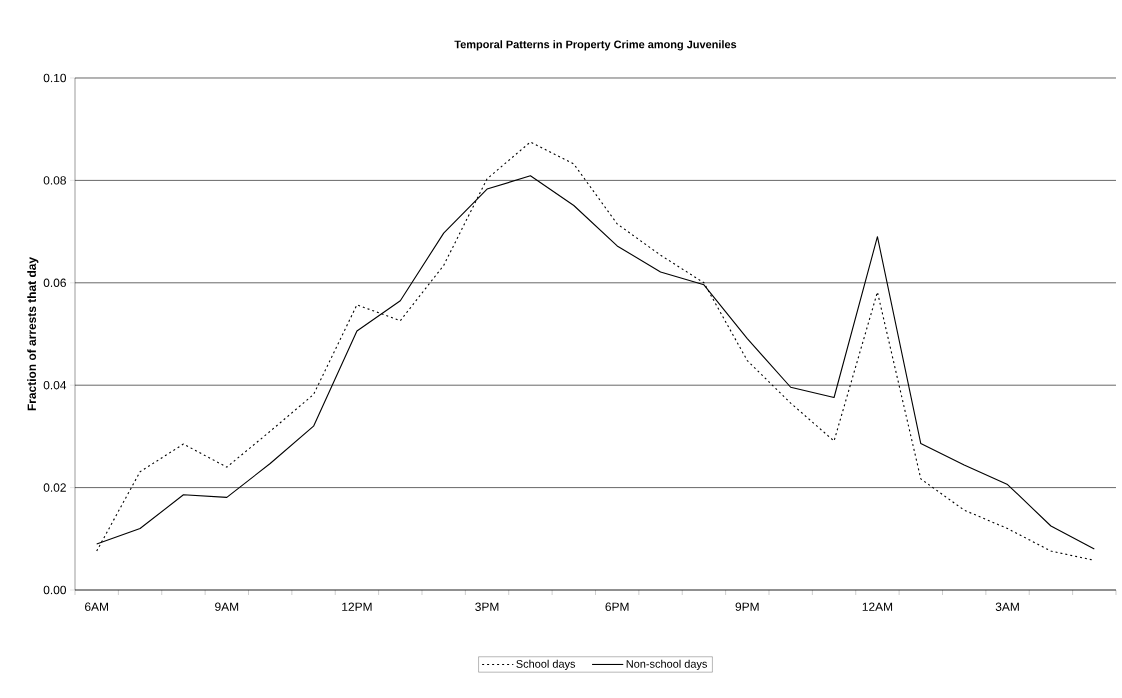 This screenshot has height=698, width=1122. Describe the element at coordinates (54, 487) in the screenshot. I see `y-tick-label: 0.02` at that location.